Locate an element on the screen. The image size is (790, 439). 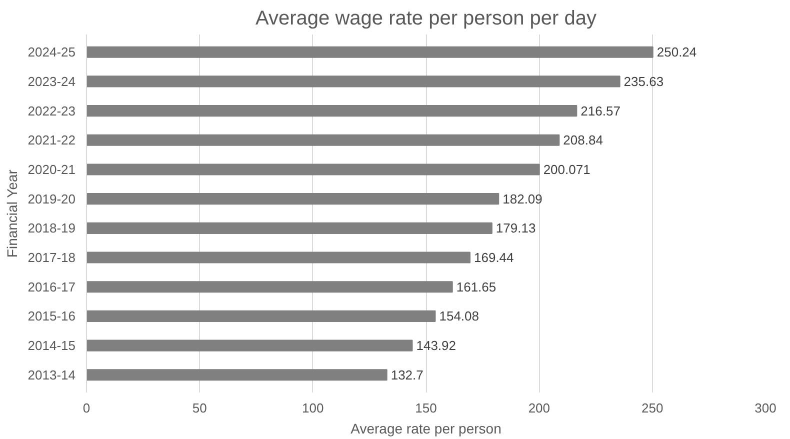
y-axis-title: Financial Year is located at coordinates (12, 213).